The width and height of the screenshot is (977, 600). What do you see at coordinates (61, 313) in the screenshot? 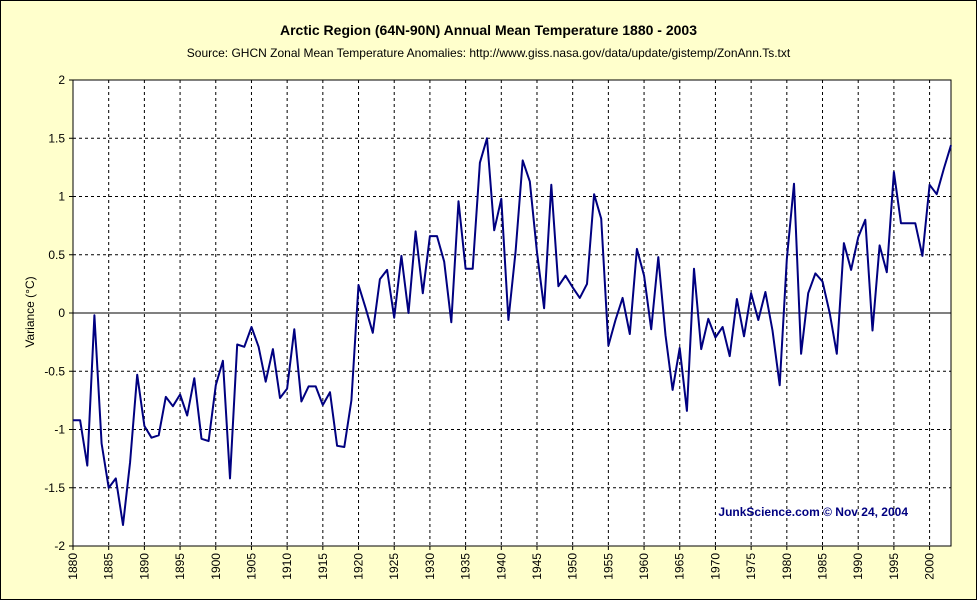
I see `y-tick-label: 0` at bounding box center [61, 313].